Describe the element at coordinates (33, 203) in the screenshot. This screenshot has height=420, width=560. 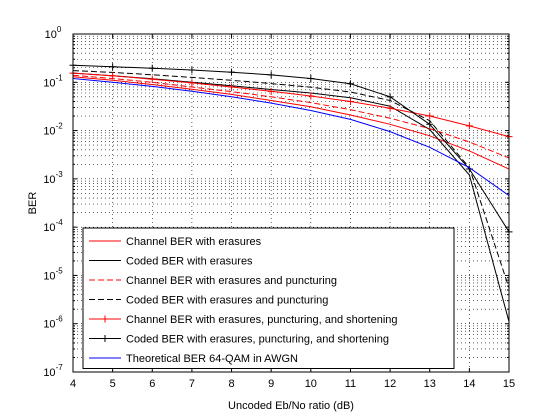
I see `y-axis-label: BER` at that location.